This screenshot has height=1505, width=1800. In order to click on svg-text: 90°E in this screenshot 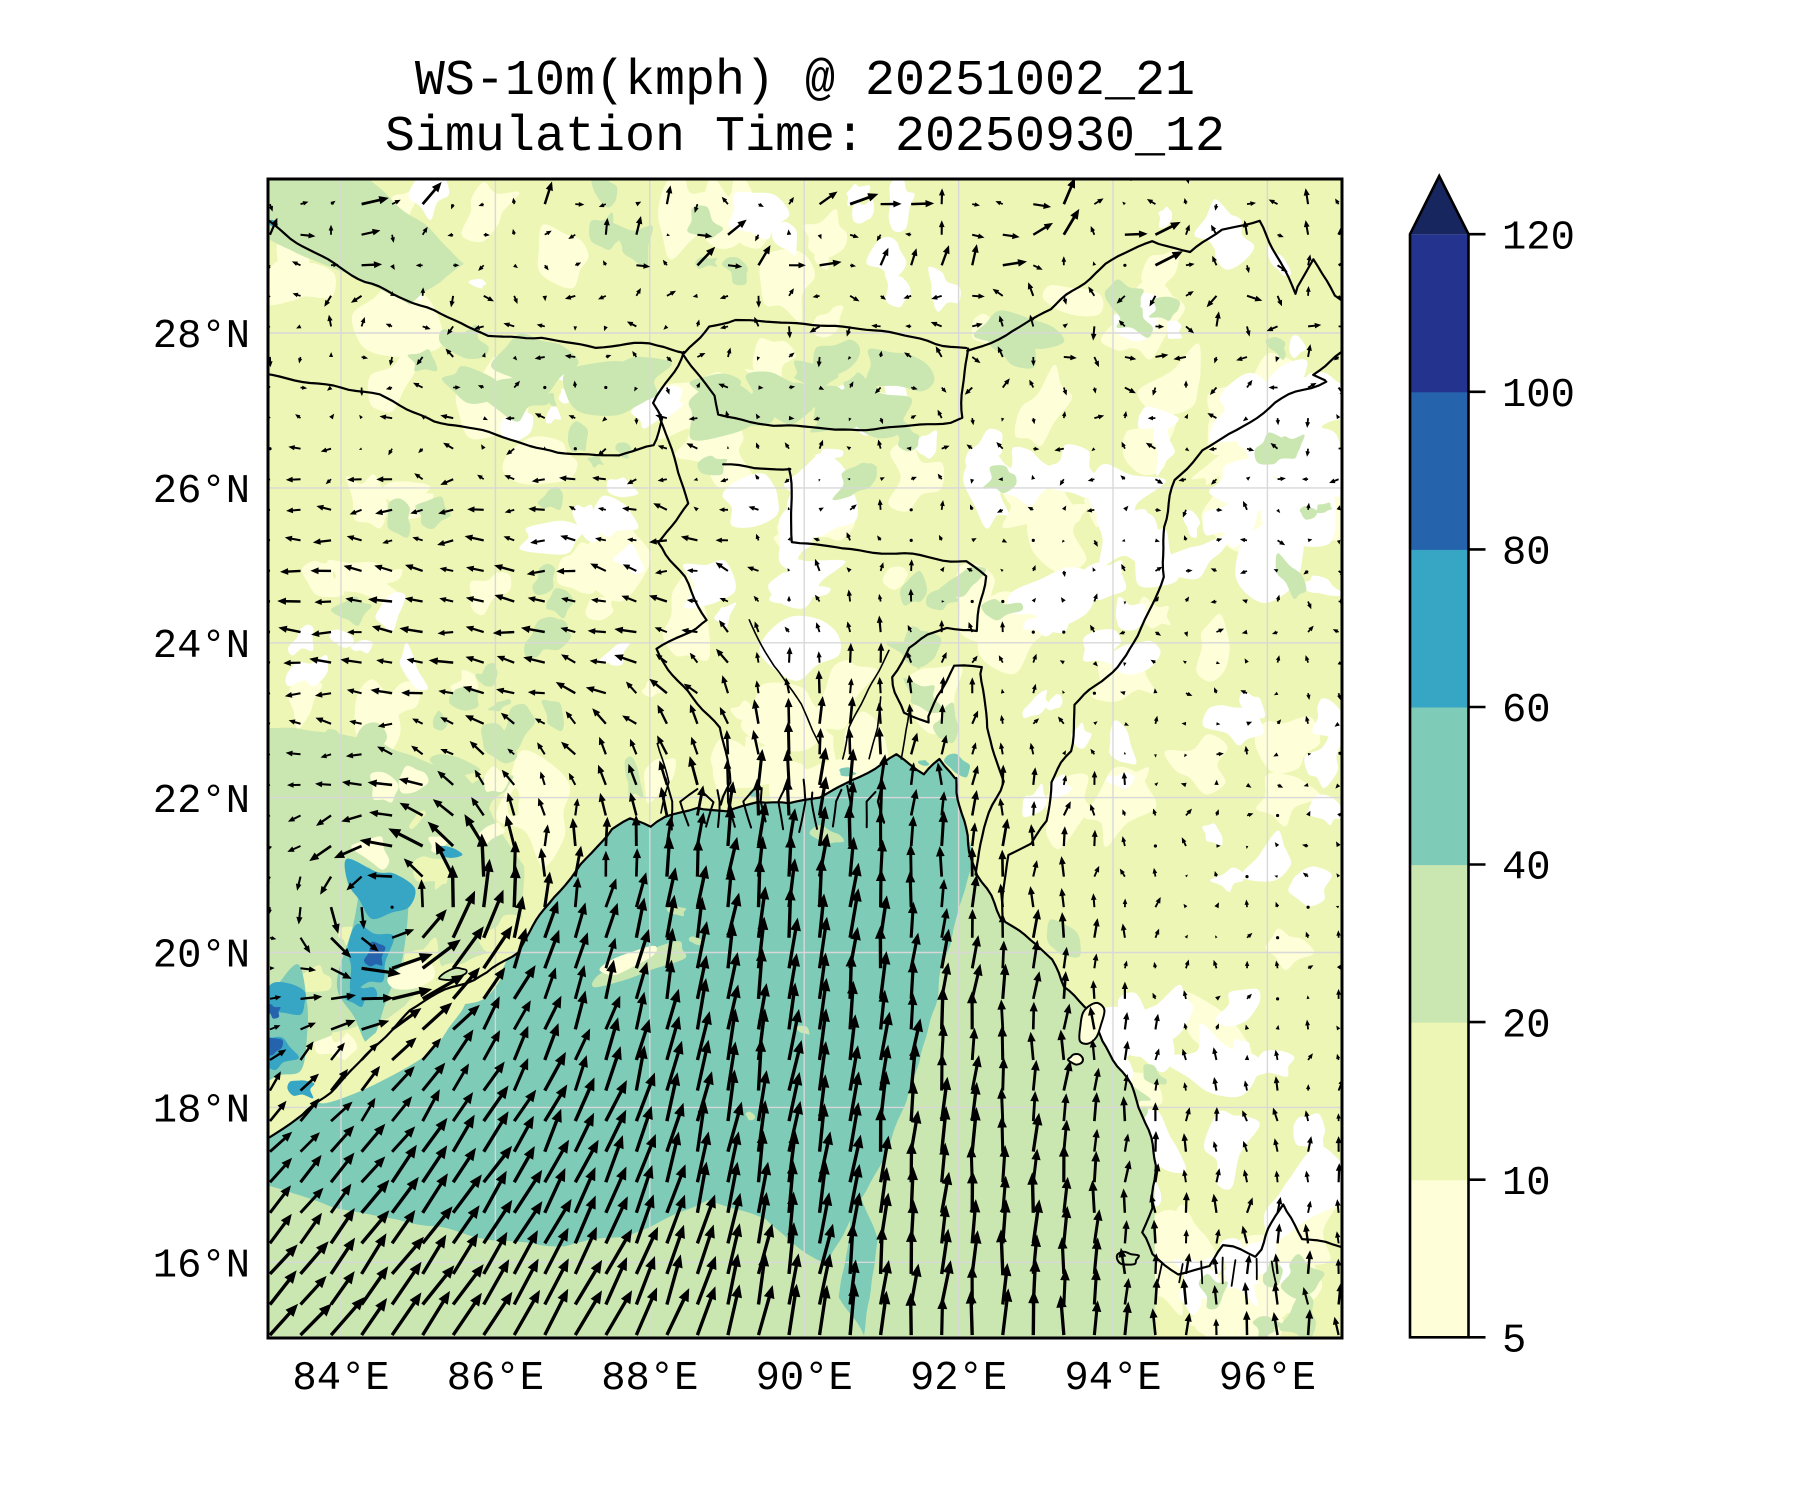, I will do `click(804, 1379)`.